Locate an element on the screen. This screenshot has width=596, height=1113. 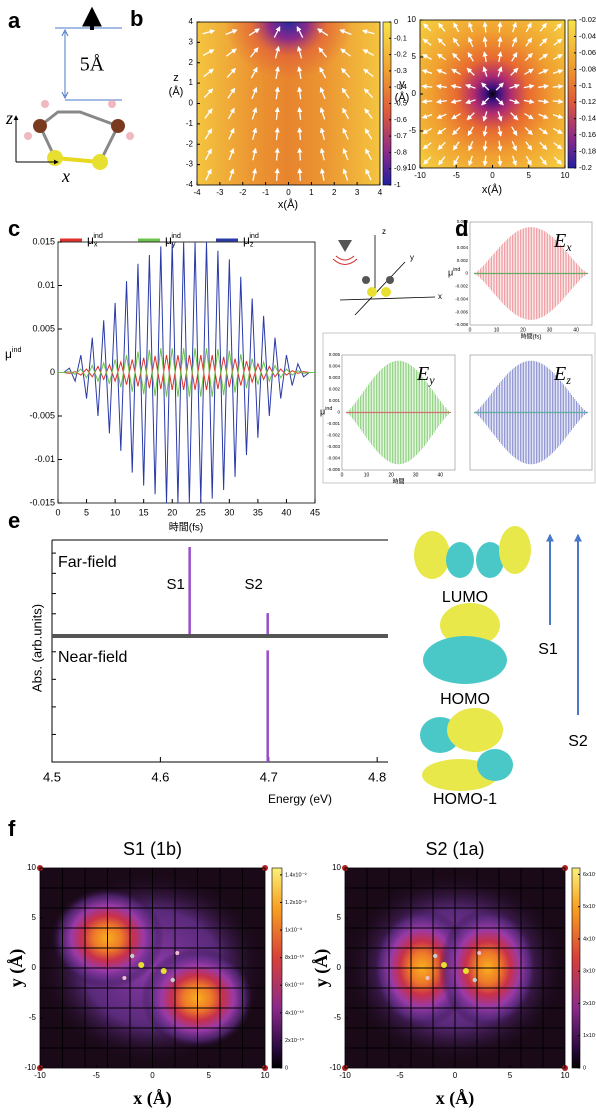
colorbar-tick-label: 1.4x10⁻⁹ is located at coordinates (296, 874).